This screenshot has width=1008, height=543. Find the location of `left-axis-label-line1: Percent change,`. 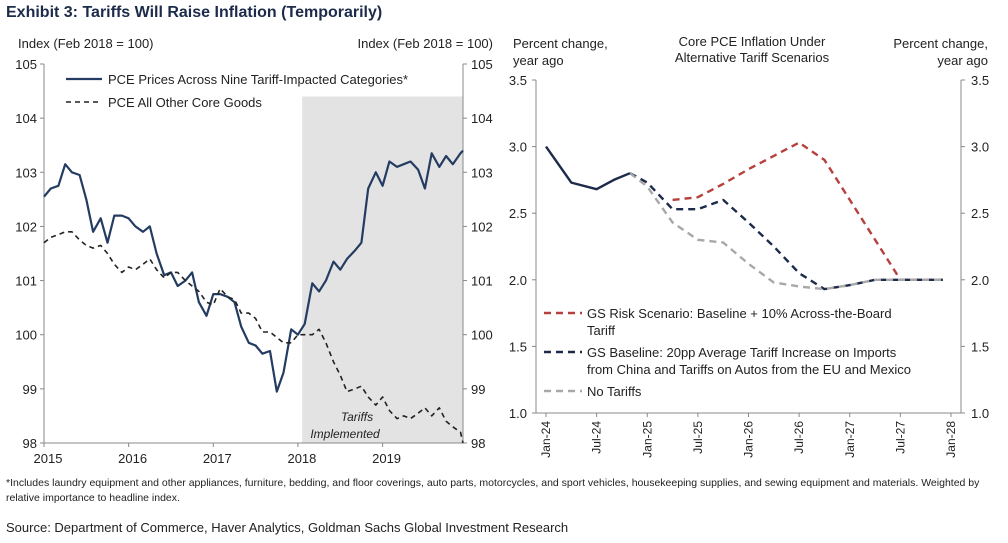

left-axis-label-line1: Percent change, is located at coordinates (560, 43).